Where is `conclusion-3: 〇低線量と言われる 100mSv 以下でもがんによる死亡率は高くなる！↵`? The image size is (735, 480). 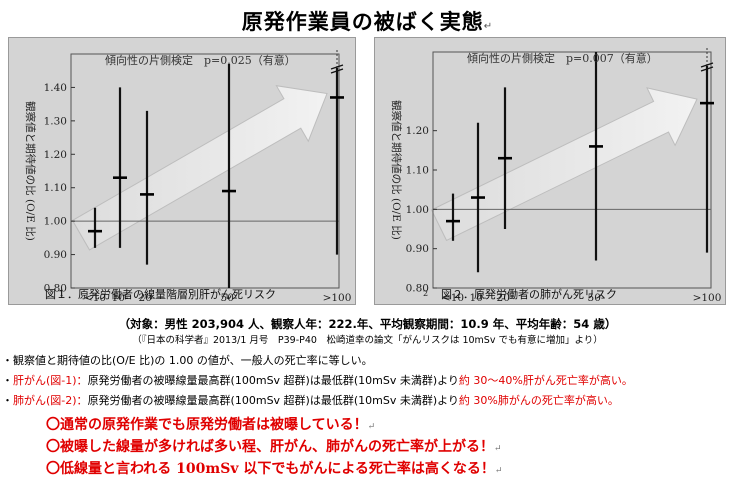 conclusion-3: 〇低線量と言われる 100mSv 以下でもがんによる死亡率は高くなる！↵ is located at coordinates (274, 469).